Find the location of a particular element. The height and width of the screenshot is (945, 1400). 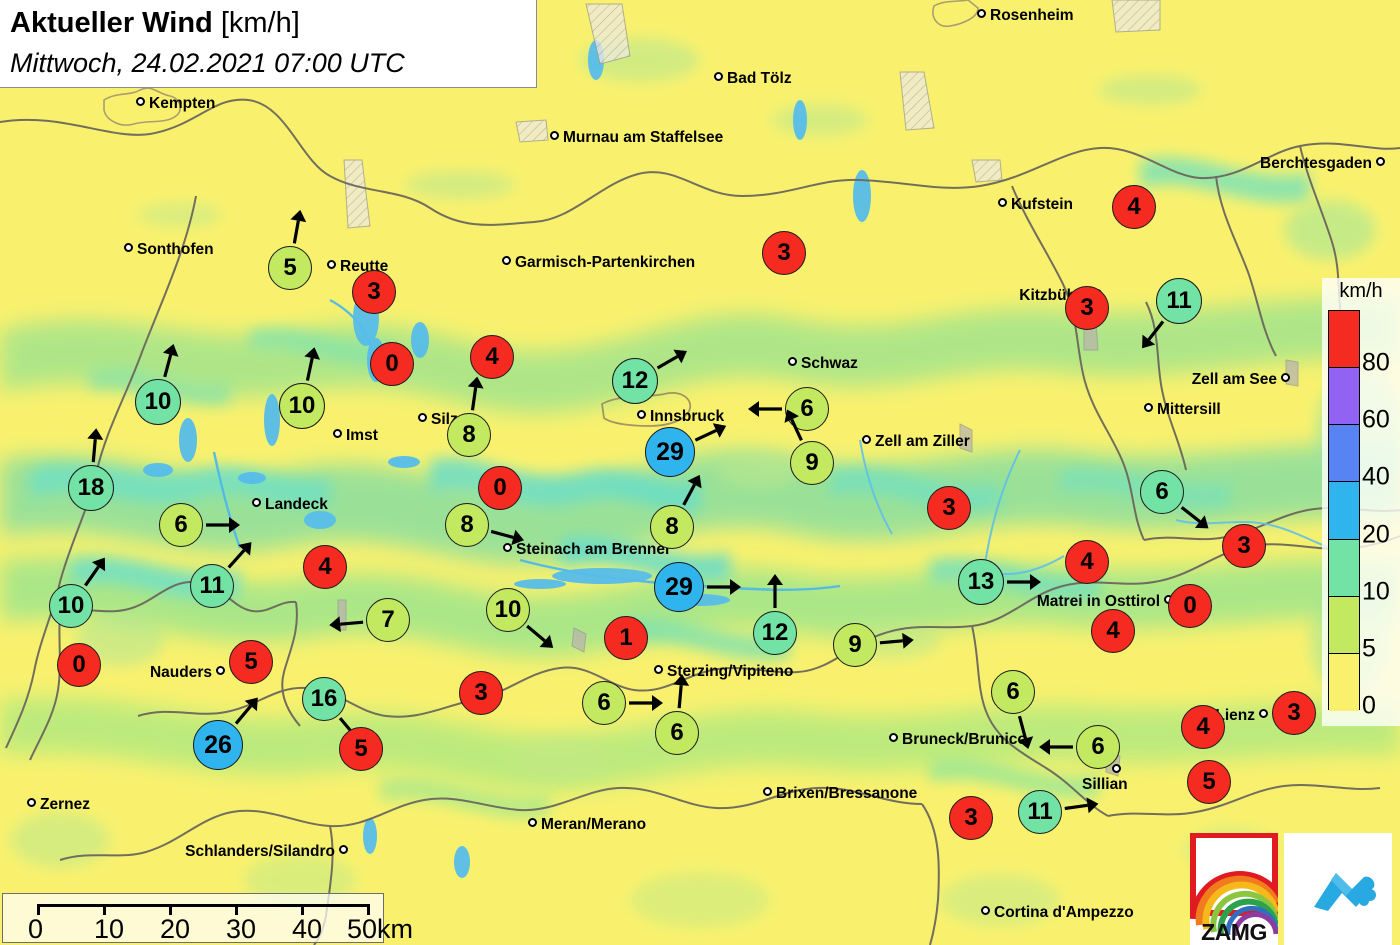

legend-colorbar is located at coordinates (1344, 510).